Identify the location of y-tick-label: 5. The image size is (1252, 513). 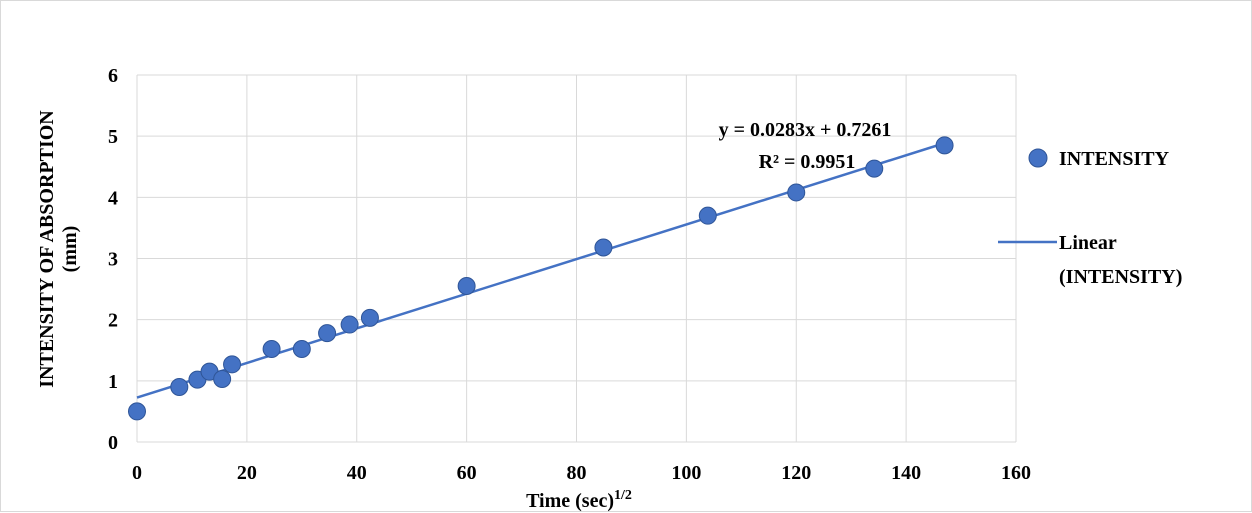
(113, 137).